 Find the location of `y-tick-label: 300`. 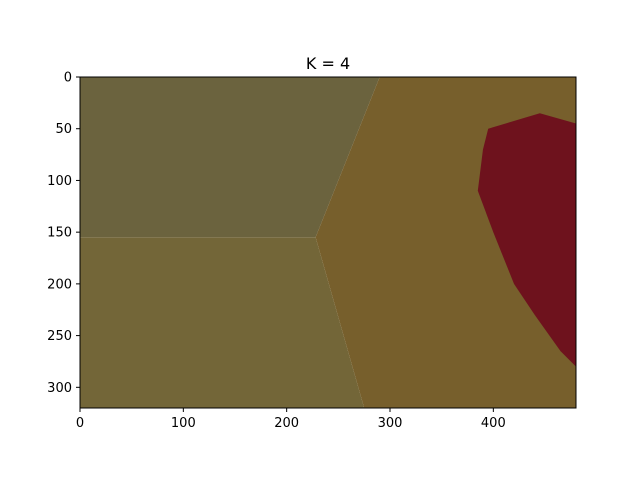

y-tick-label: 300 is located at coordinates (59, 388).